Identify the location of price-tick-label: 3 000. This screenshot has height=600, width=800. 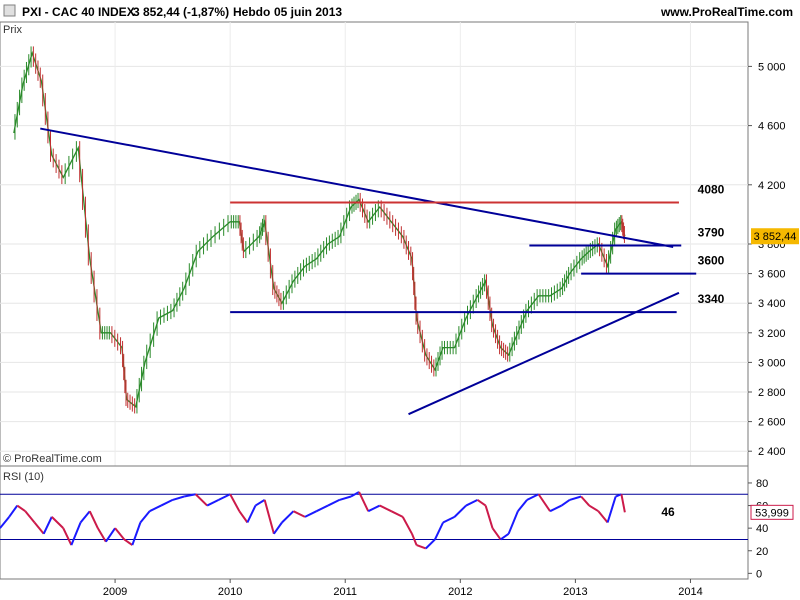
(772, 363).